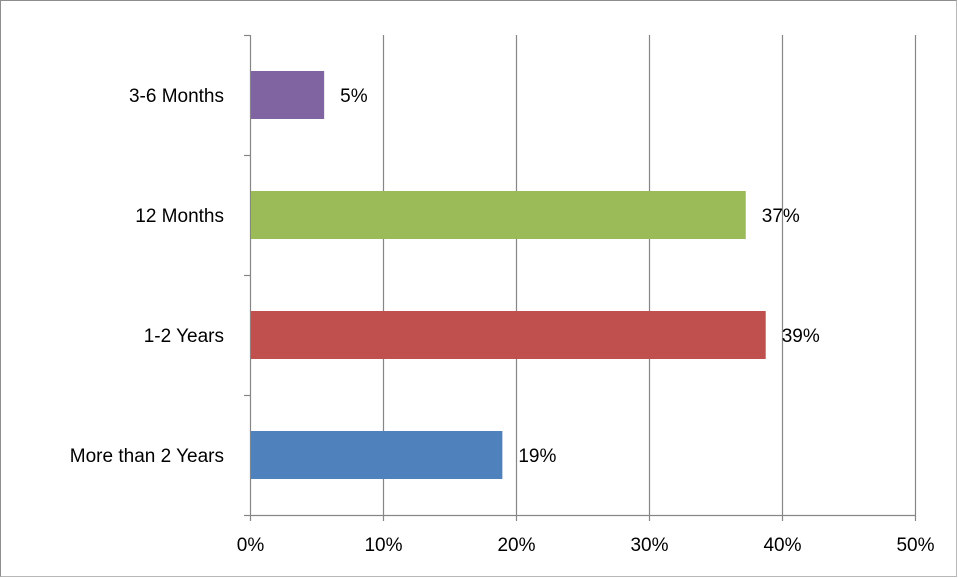  What do you see at coordinates (184, 336) in the screenshot?
I see `category-label-3: 1-2 Years` at bounding box center [184, 336].